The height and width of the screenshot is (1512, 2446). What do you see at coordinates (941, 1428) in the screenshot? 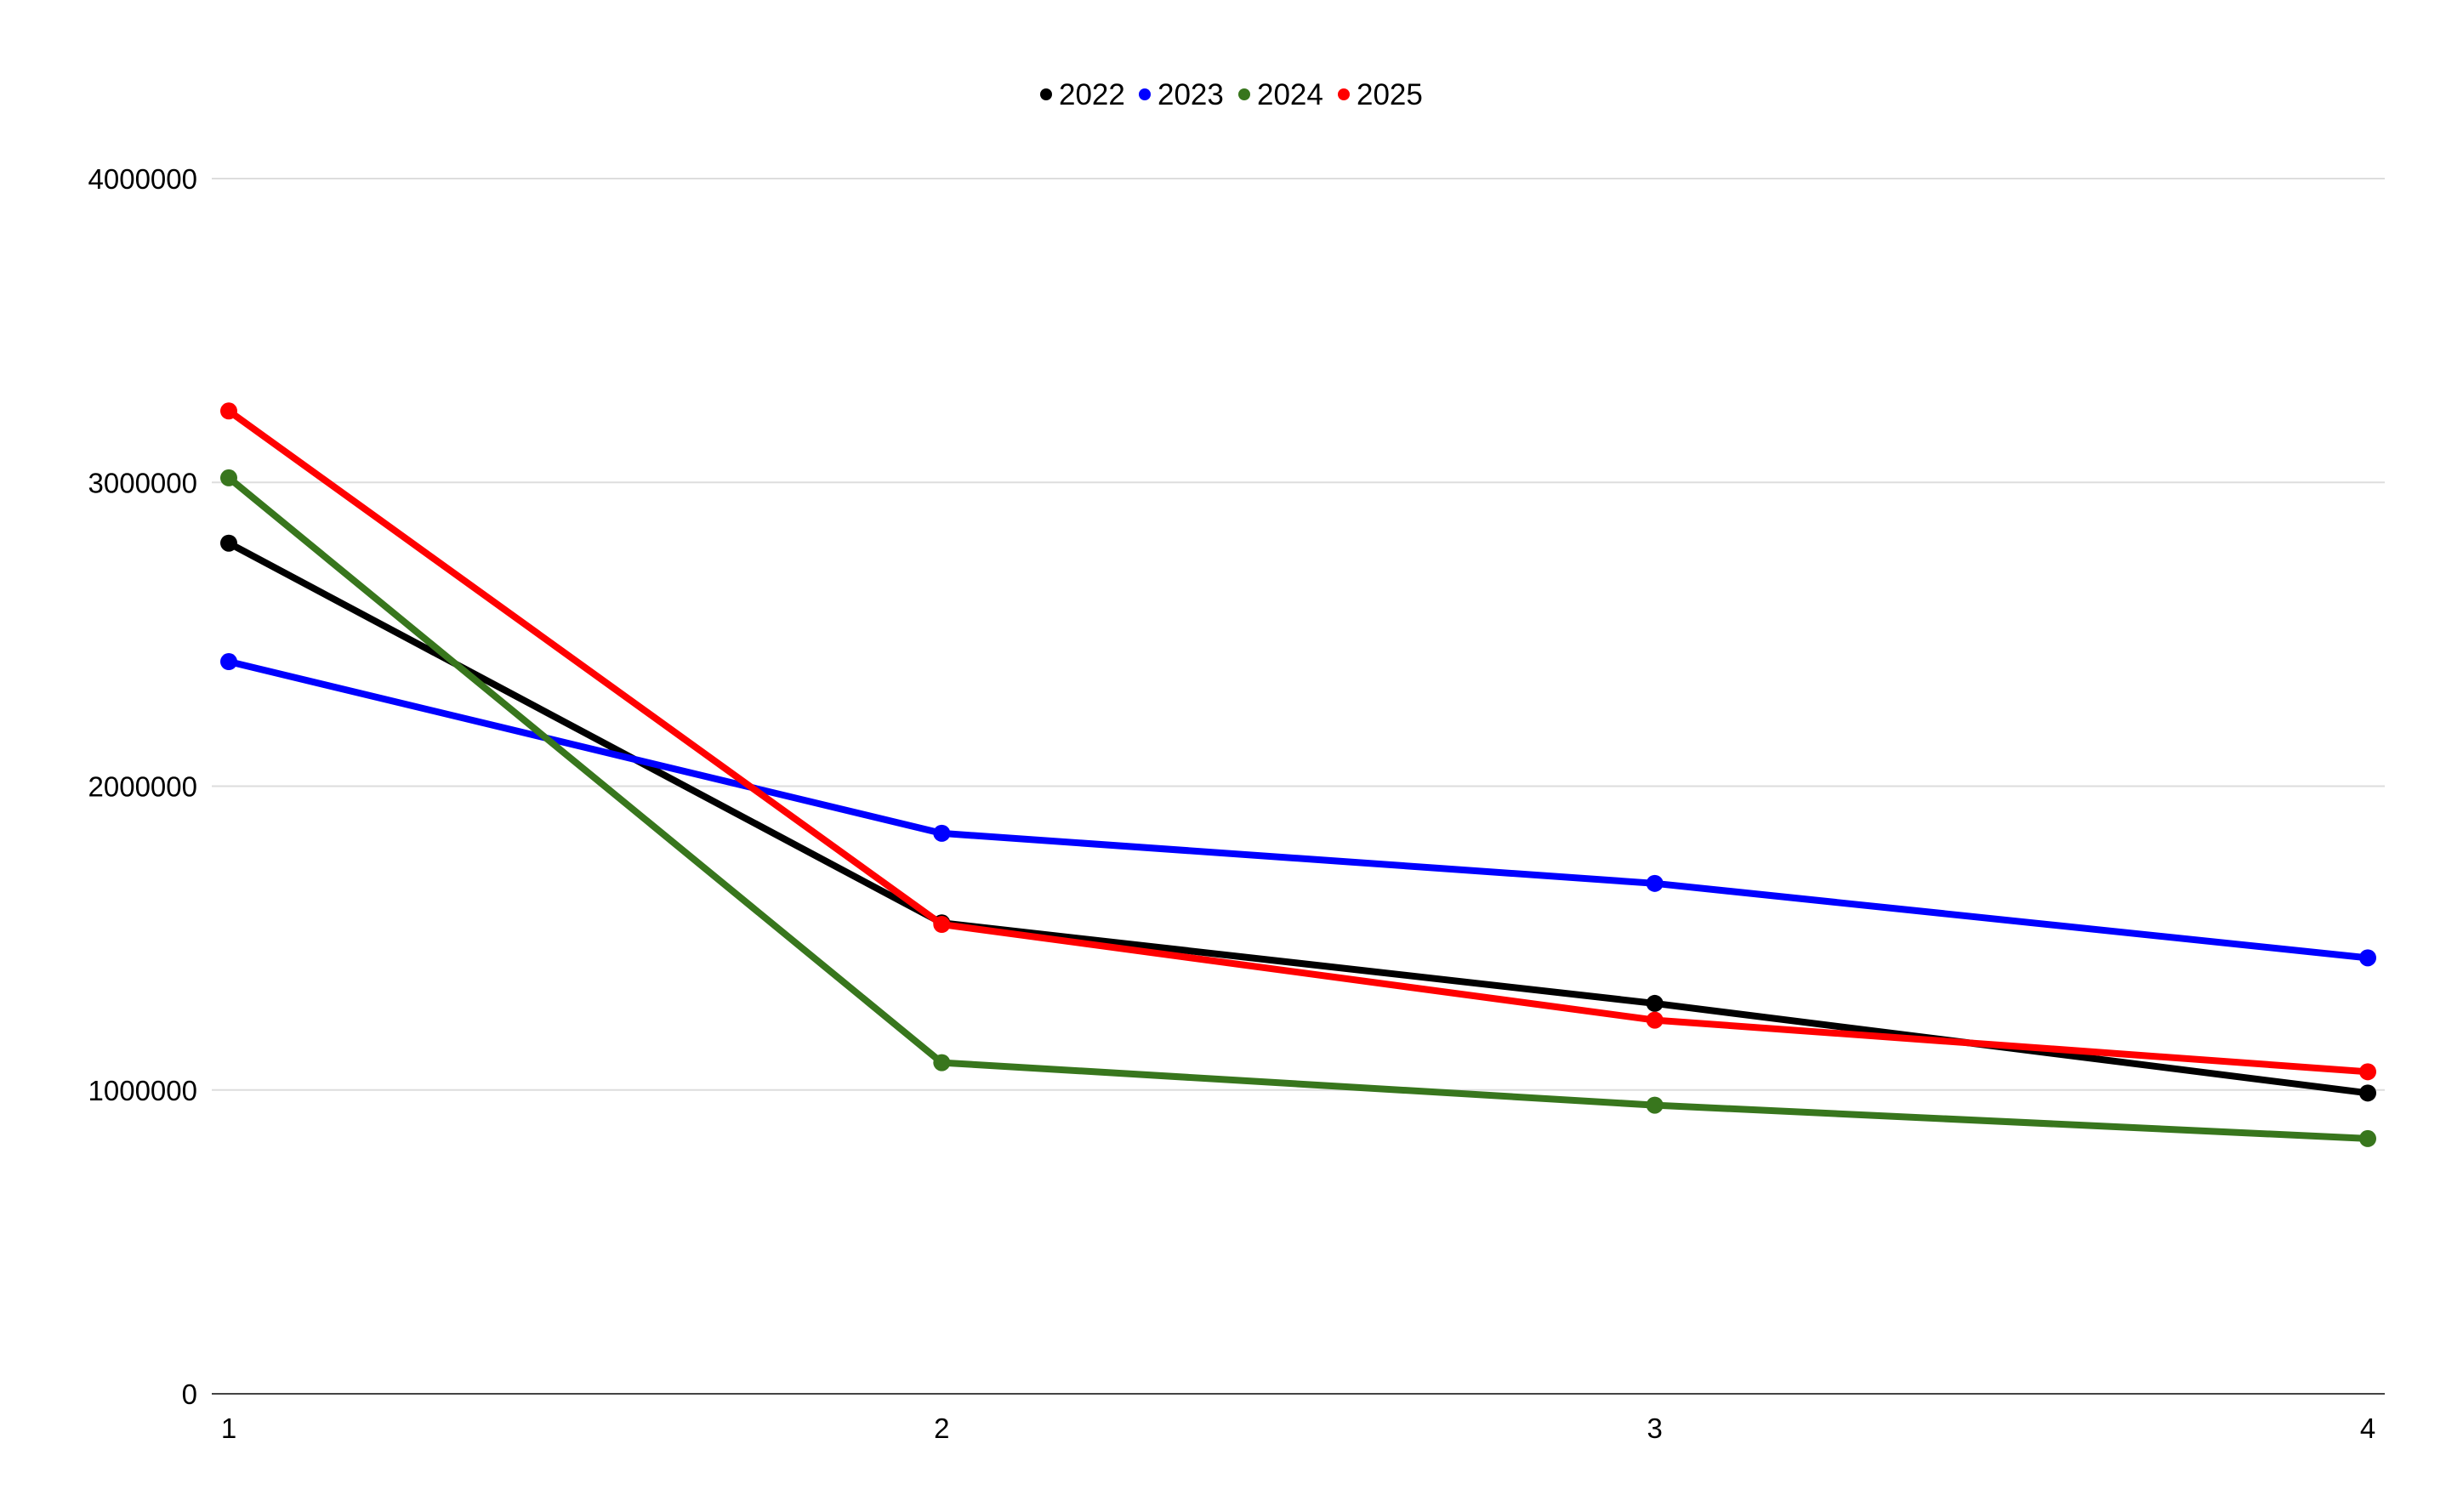
I see `x-tick-label: 2` at bounding box center [941, 1428].